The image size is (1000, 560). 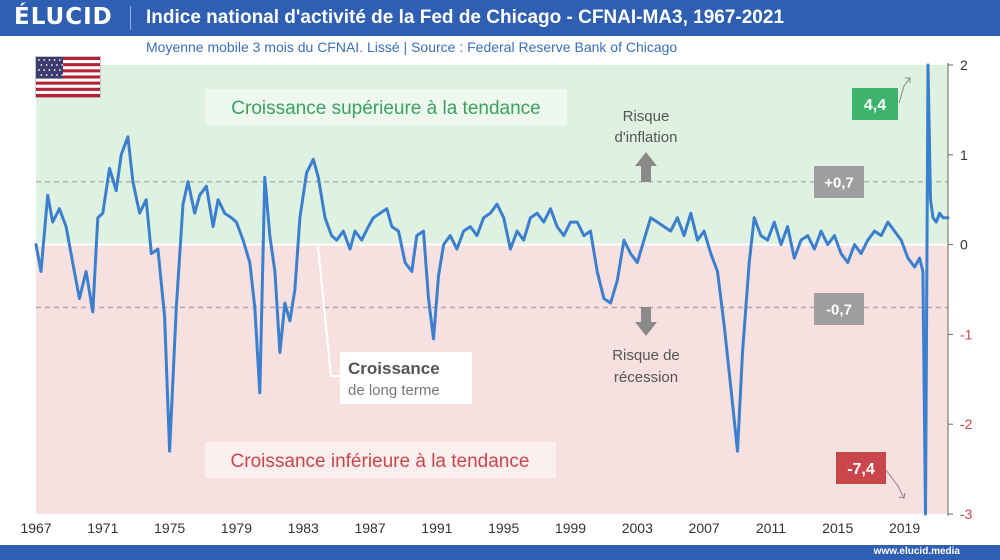 What do you see at coordinates (394, 368) in the screenshot?
I see `long-term-title: Croissance` at bounding box center [394, 368].